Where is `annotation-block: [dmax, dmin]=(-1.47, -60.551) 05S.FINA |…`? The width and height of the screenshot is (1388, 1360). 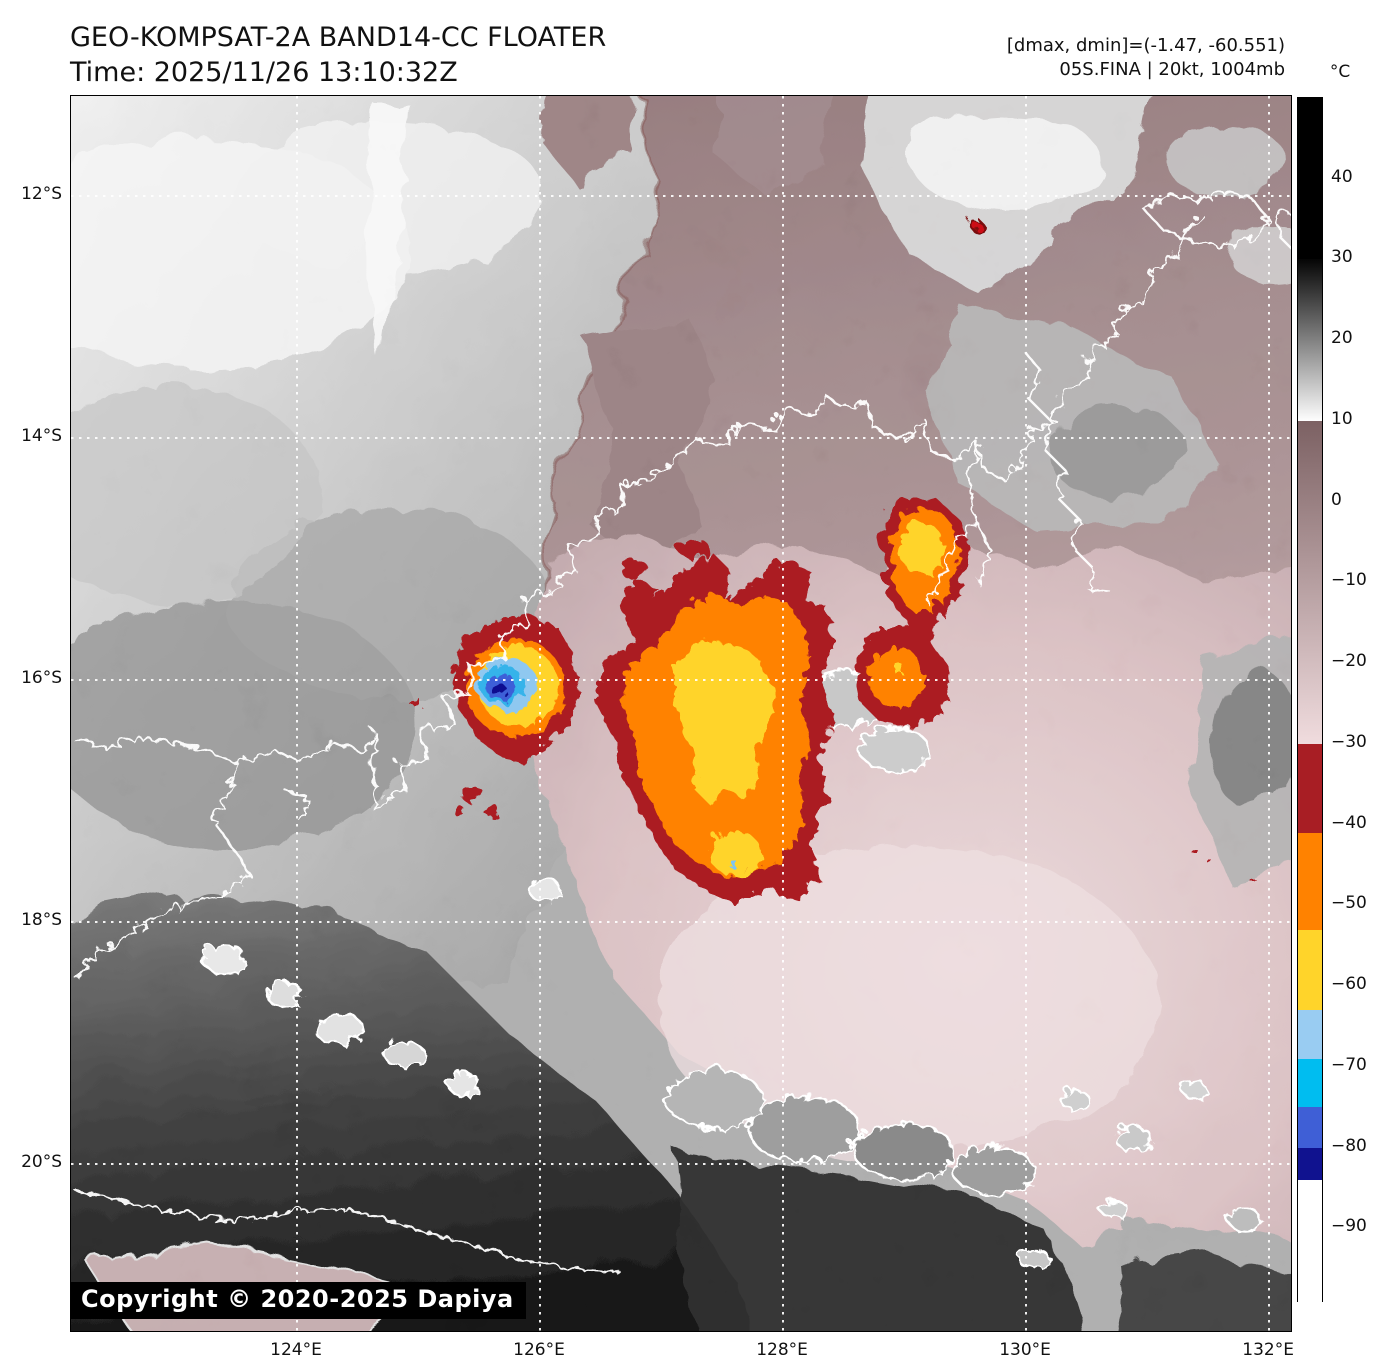 annotation-block: [dmax, dmin]=(-1.47, -60.551) 05S.FINA |… is located at coordinates (1146, 58).